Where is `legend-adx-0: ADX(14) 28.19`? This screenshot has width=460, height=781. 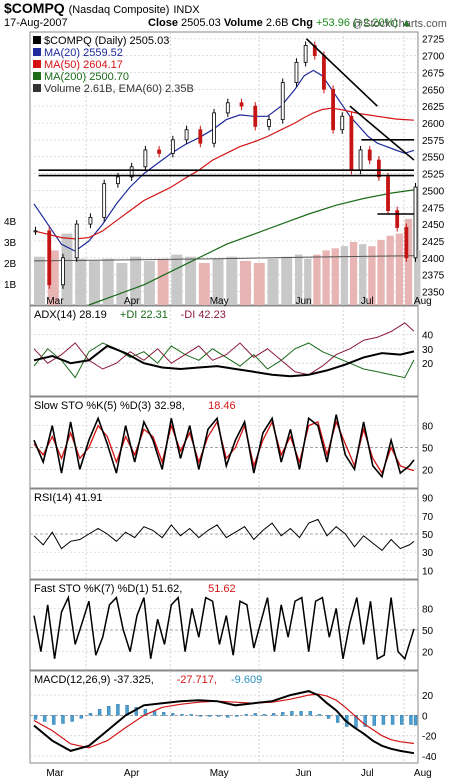
legend-adx-0: ADX(14) 28.19 is located at coordinates (70, 315).